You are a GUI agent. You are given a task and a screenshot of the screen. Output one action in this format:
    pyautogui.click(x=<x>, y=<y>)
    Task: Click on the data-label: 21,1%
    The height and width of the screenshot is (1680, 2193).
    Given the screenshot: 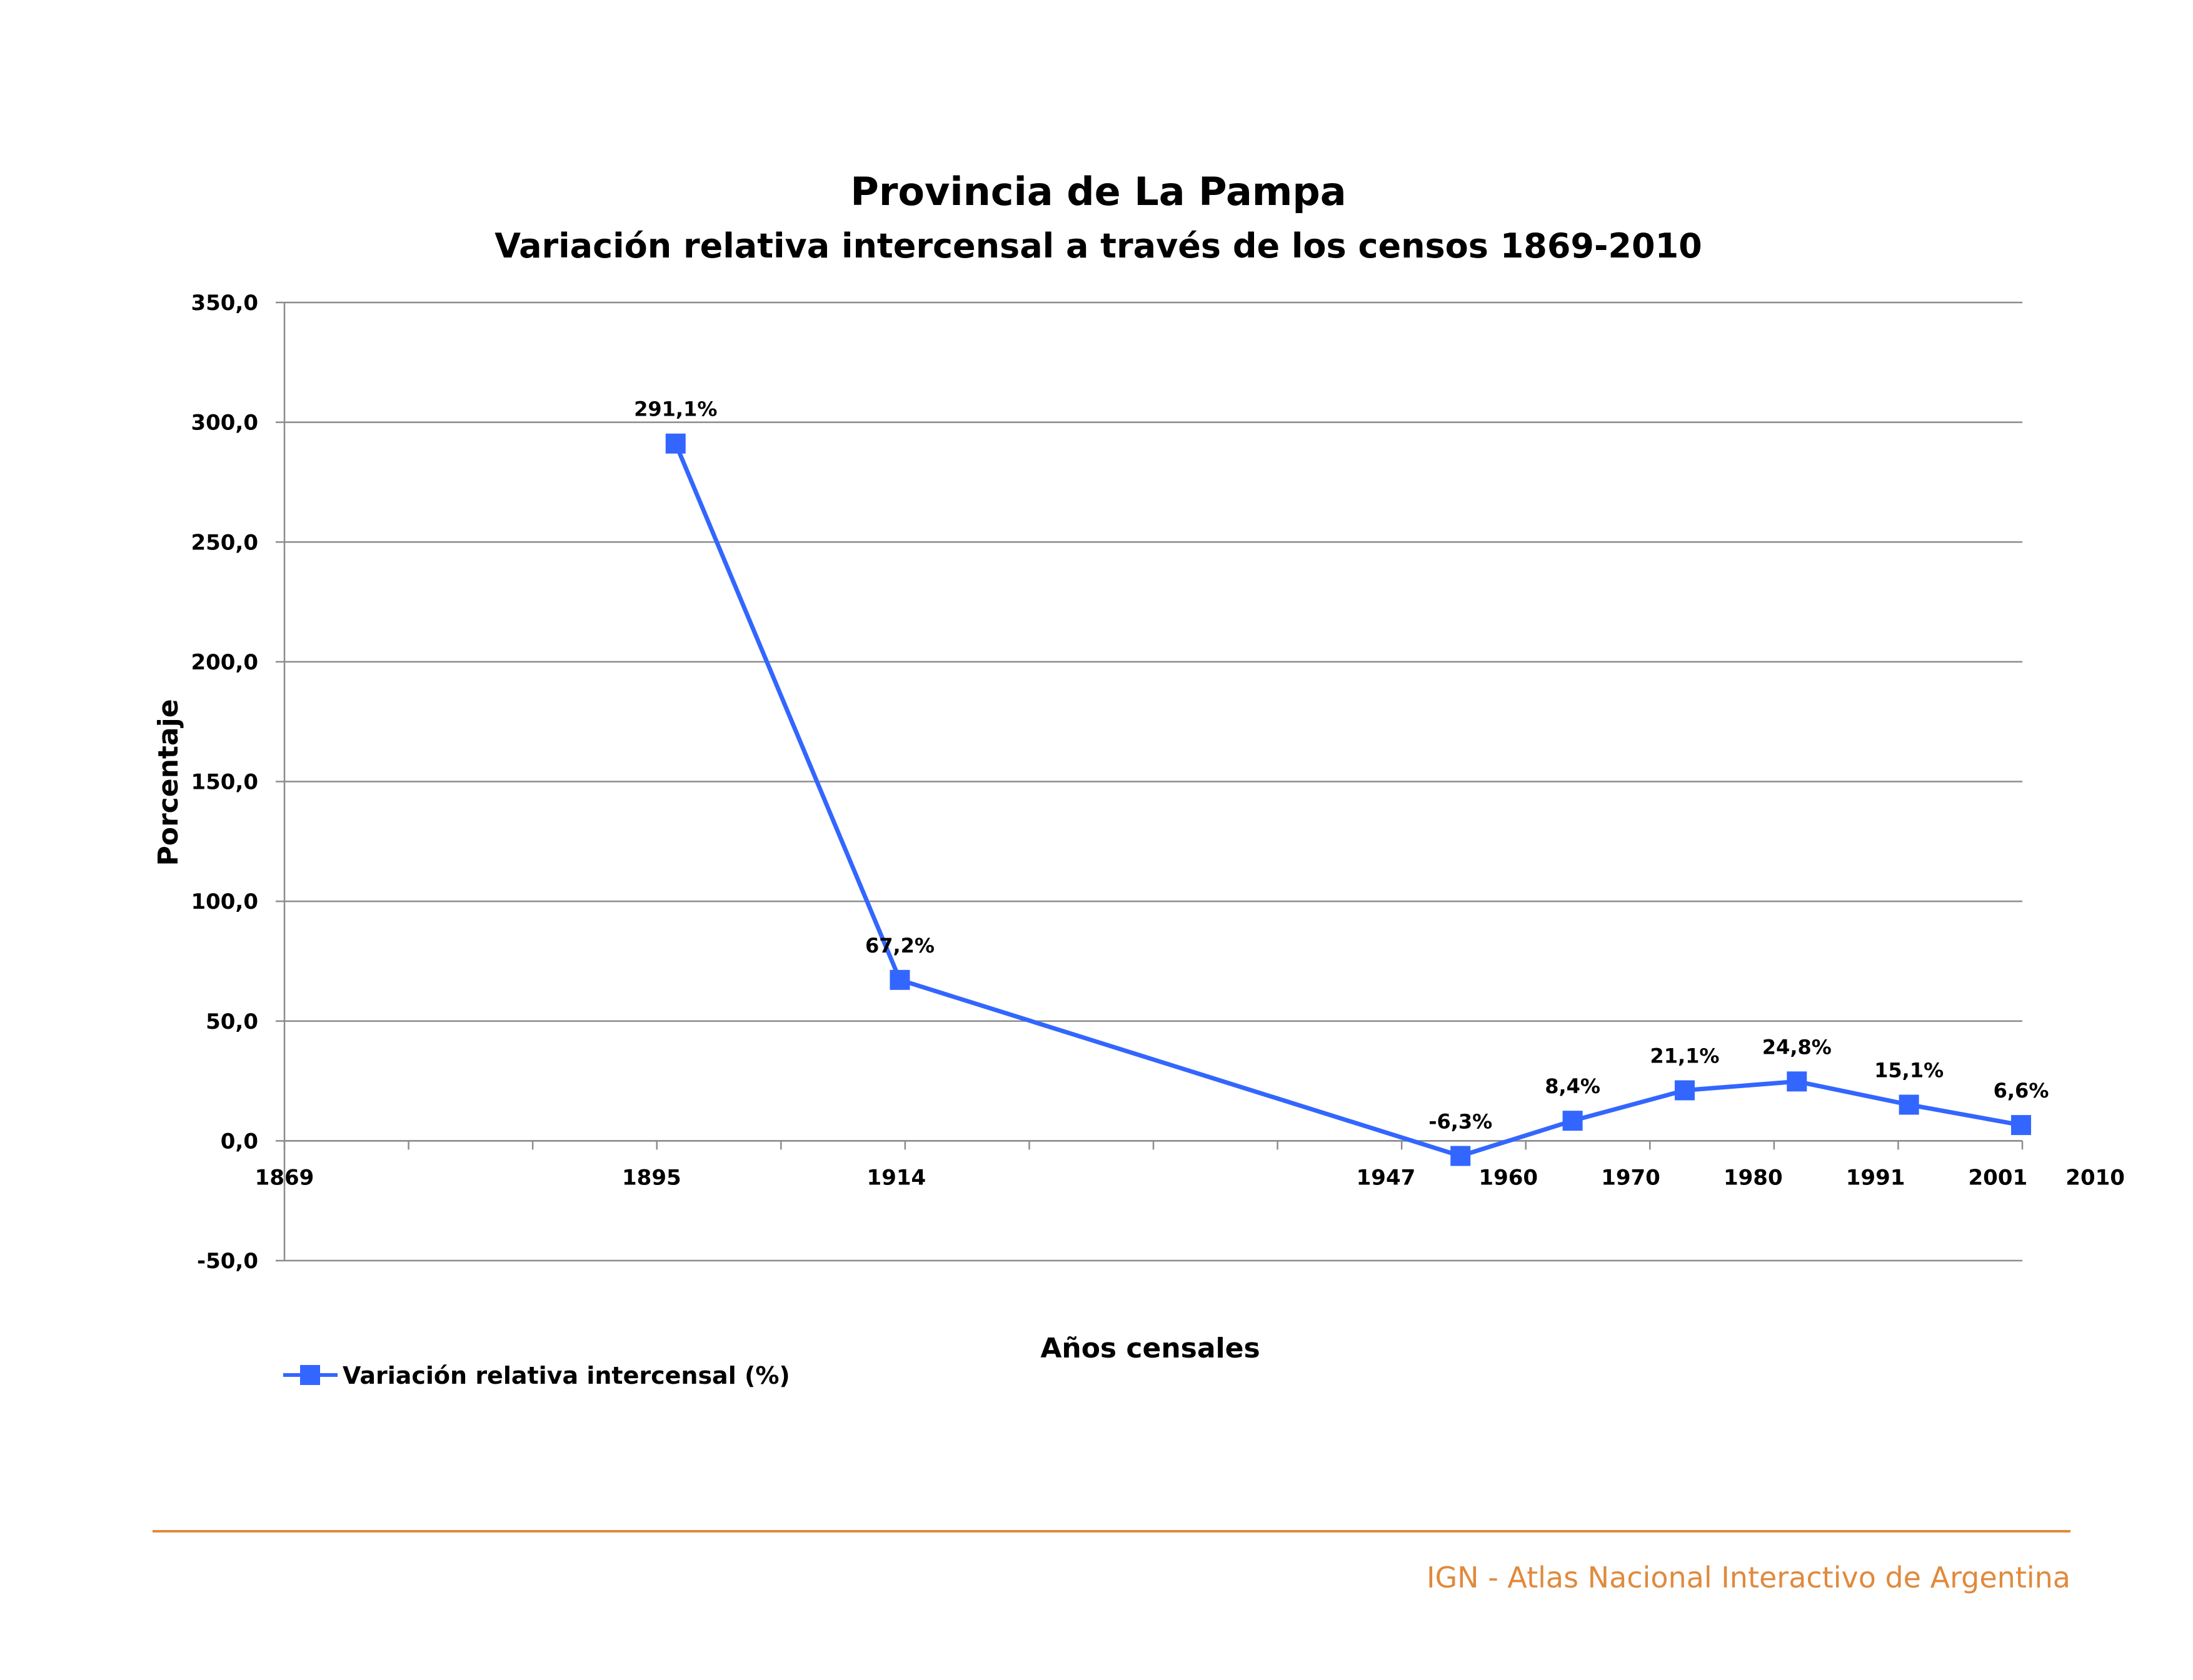 What is the action you would take?
    pyautogui.click(x=1685, y=1056)
    